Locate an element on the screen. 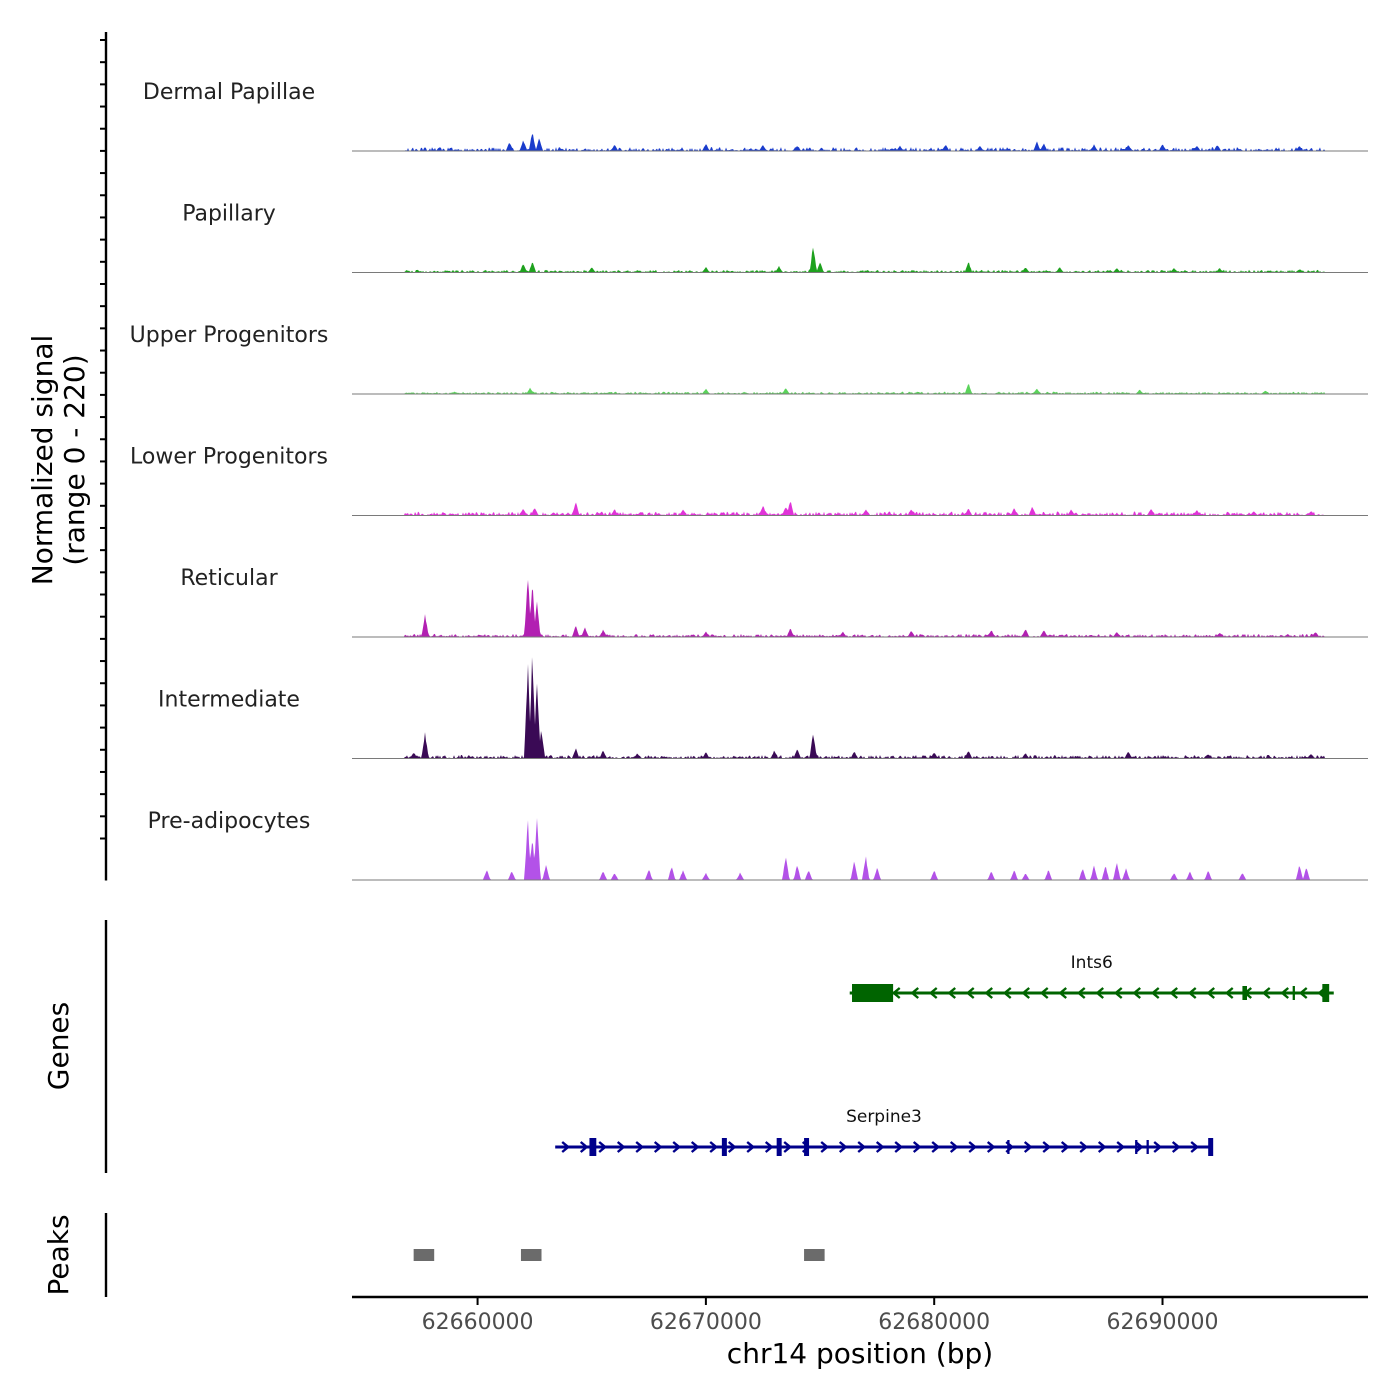 Image resolution: width=1400 pixels, height=1400 pixels. coverage-dermal-papillae is located at coordinates (860, 142).